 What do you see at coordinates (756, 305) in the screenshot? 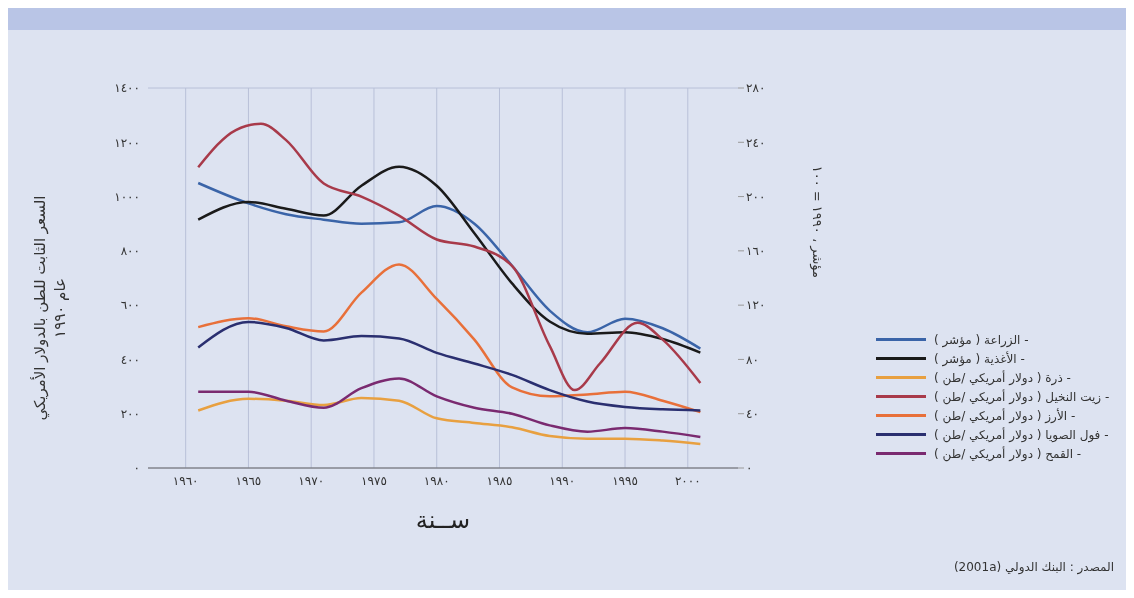
I see `y2-tick-label: ١٢٠` at bounding box center [756, 305].